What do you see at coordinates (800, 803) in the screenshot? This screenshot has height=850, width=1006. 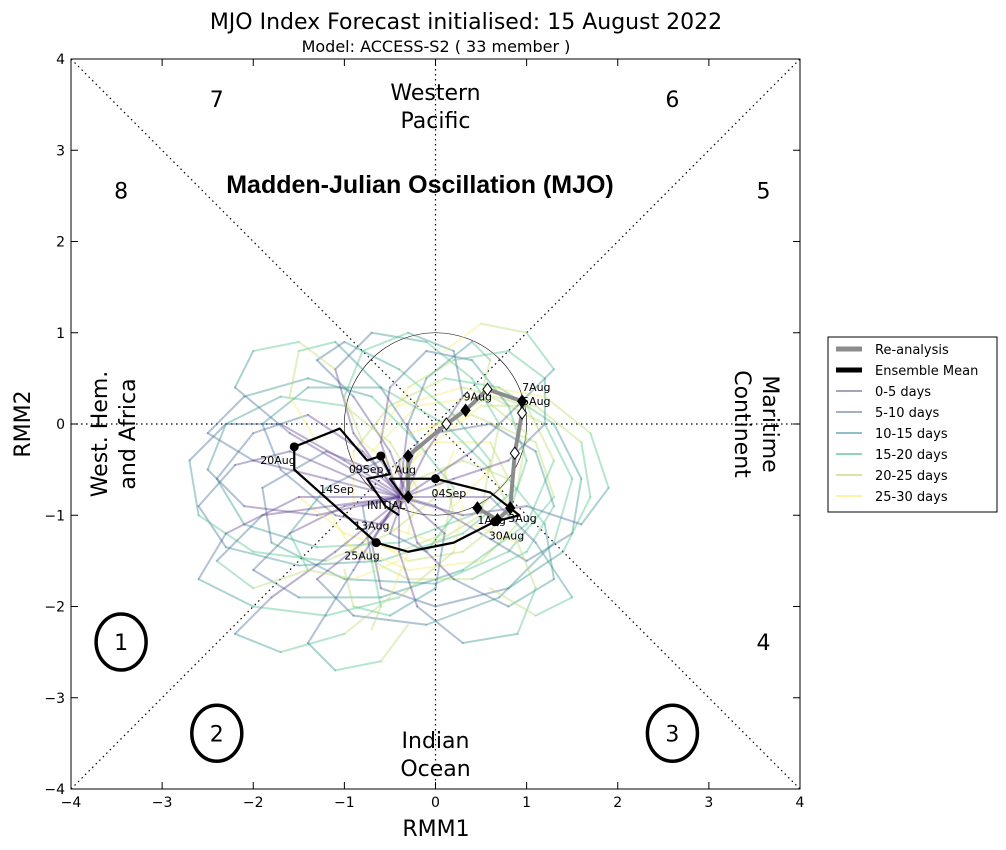 I see `x-tick-label: 4` at bounding box center [800, 803].